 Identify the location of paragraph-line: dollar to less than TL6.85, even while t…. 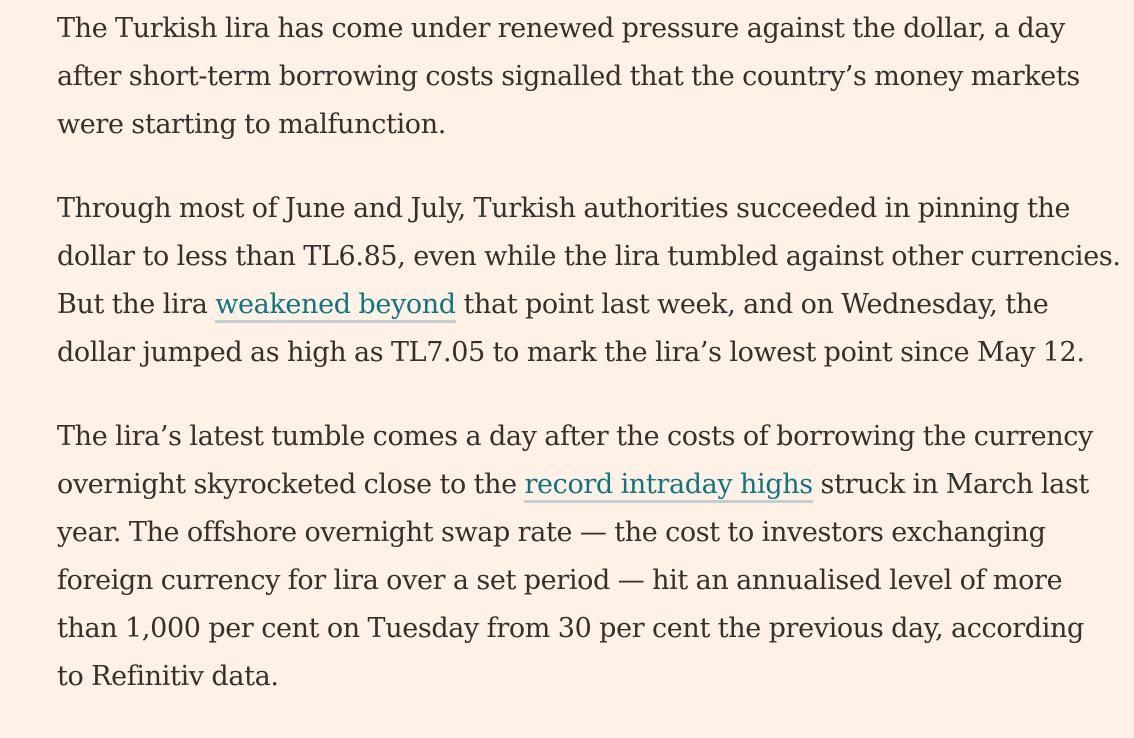
(589, 256).